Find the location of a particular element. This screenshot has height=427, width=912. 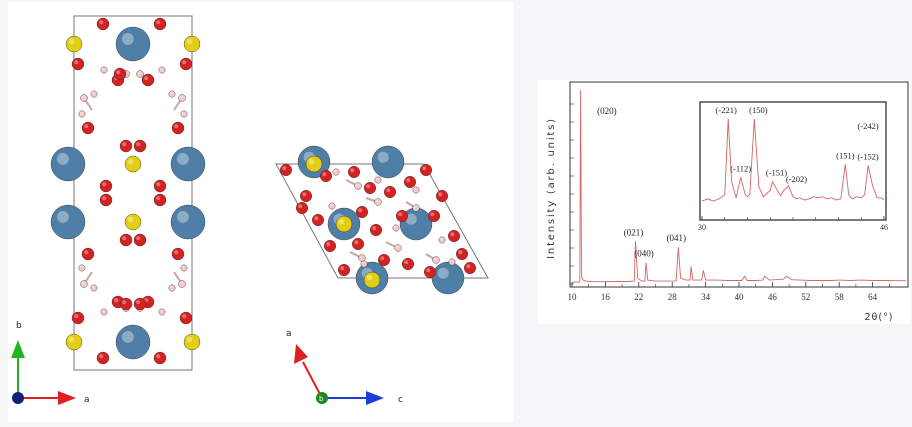

axis-label-a: a is located at coordinates (289, 334).